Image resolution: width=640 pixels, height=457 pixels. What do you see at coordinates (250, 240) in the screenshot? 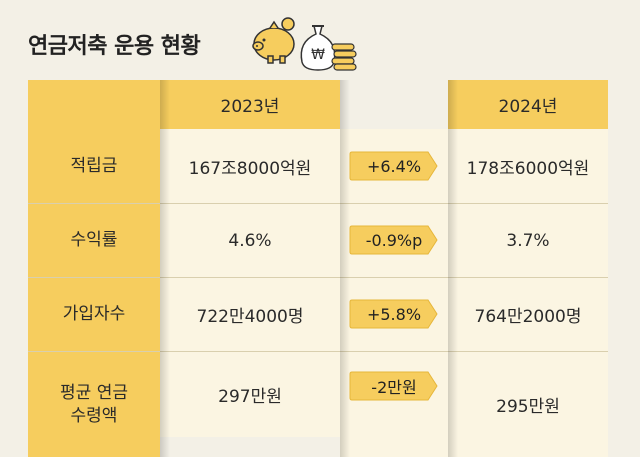
I see `row-return-2023: 4.6%` at bounding box center [250, 240].